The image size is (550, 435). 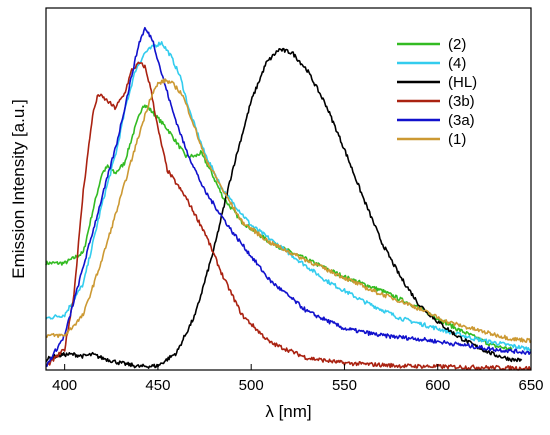 I want to click on x-tick-label: 600, so click(x=437, y=385).